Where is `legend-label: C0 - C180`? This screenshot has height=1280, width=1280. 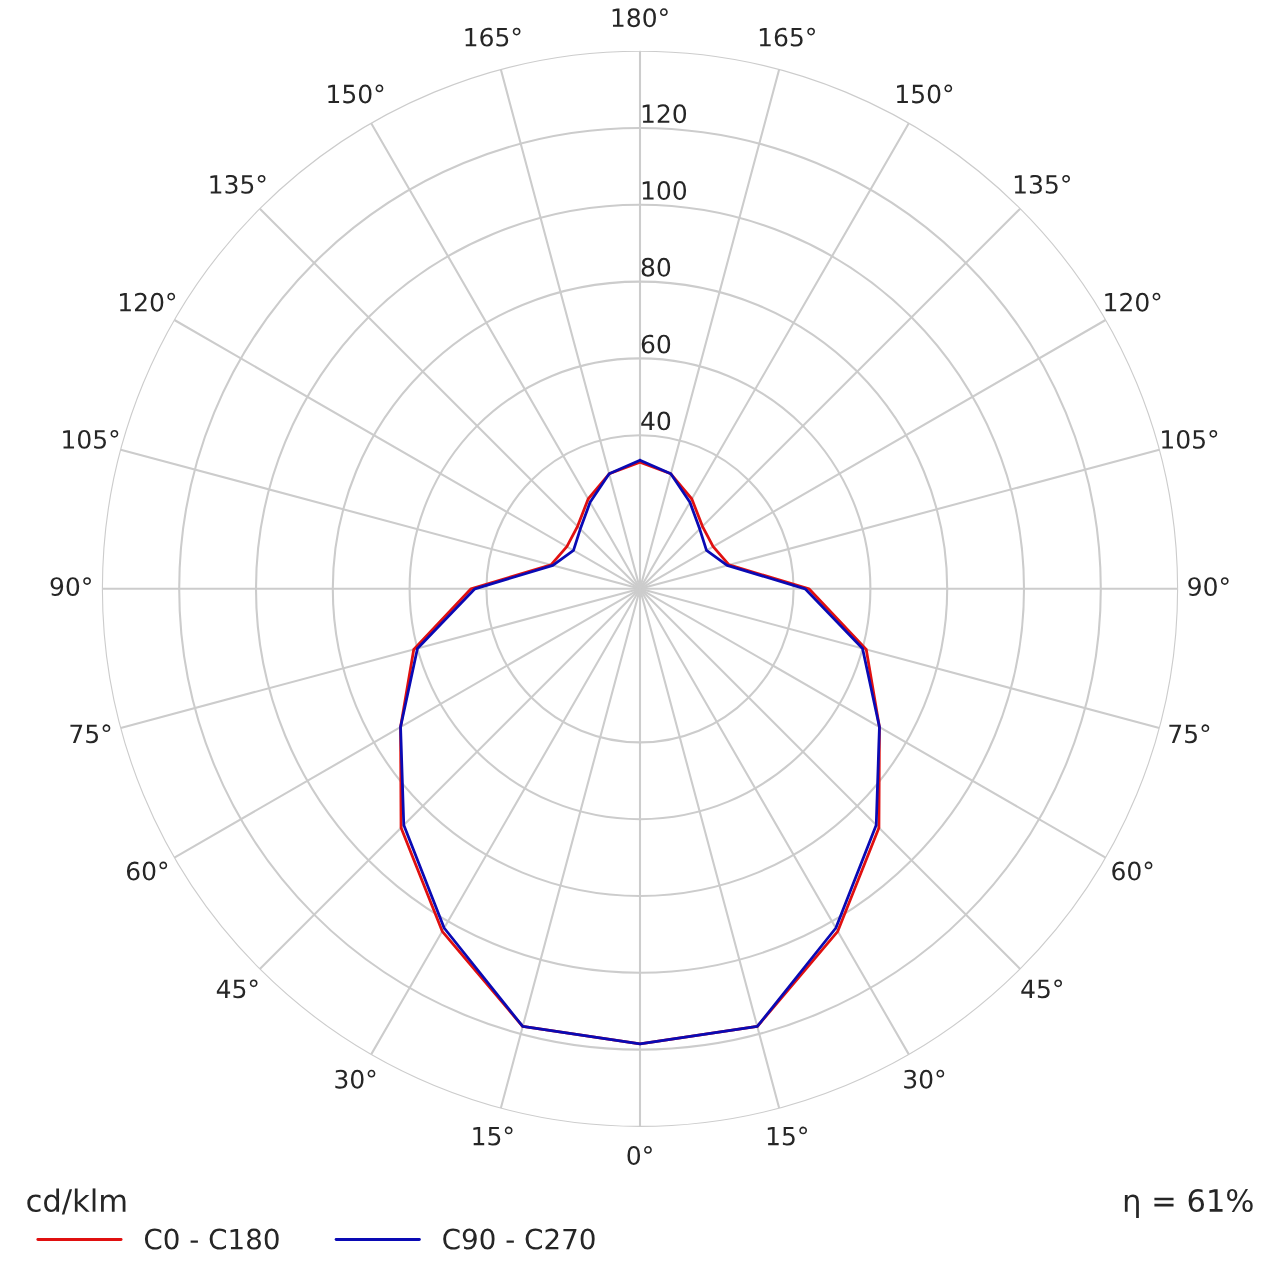 legend-label: C0 - C180 is located at coordinates (211, 1239).